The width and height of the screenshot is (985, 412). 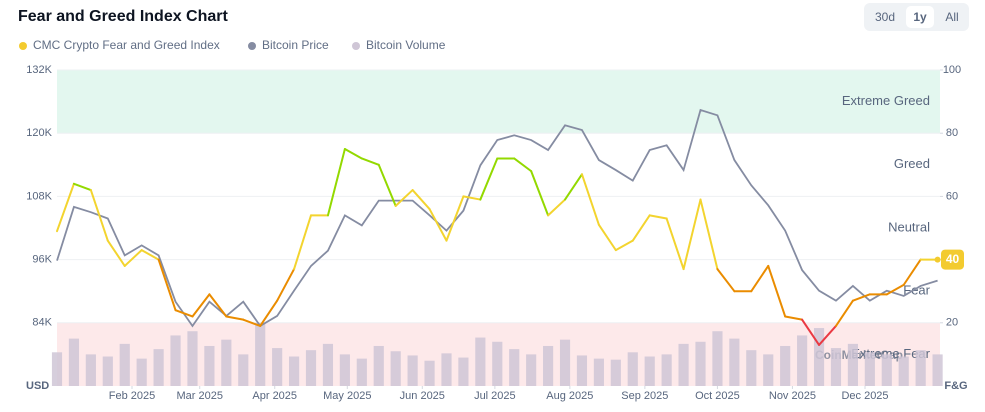 I want to click on y-tick-label: 96K, so click(x=42, y=260).